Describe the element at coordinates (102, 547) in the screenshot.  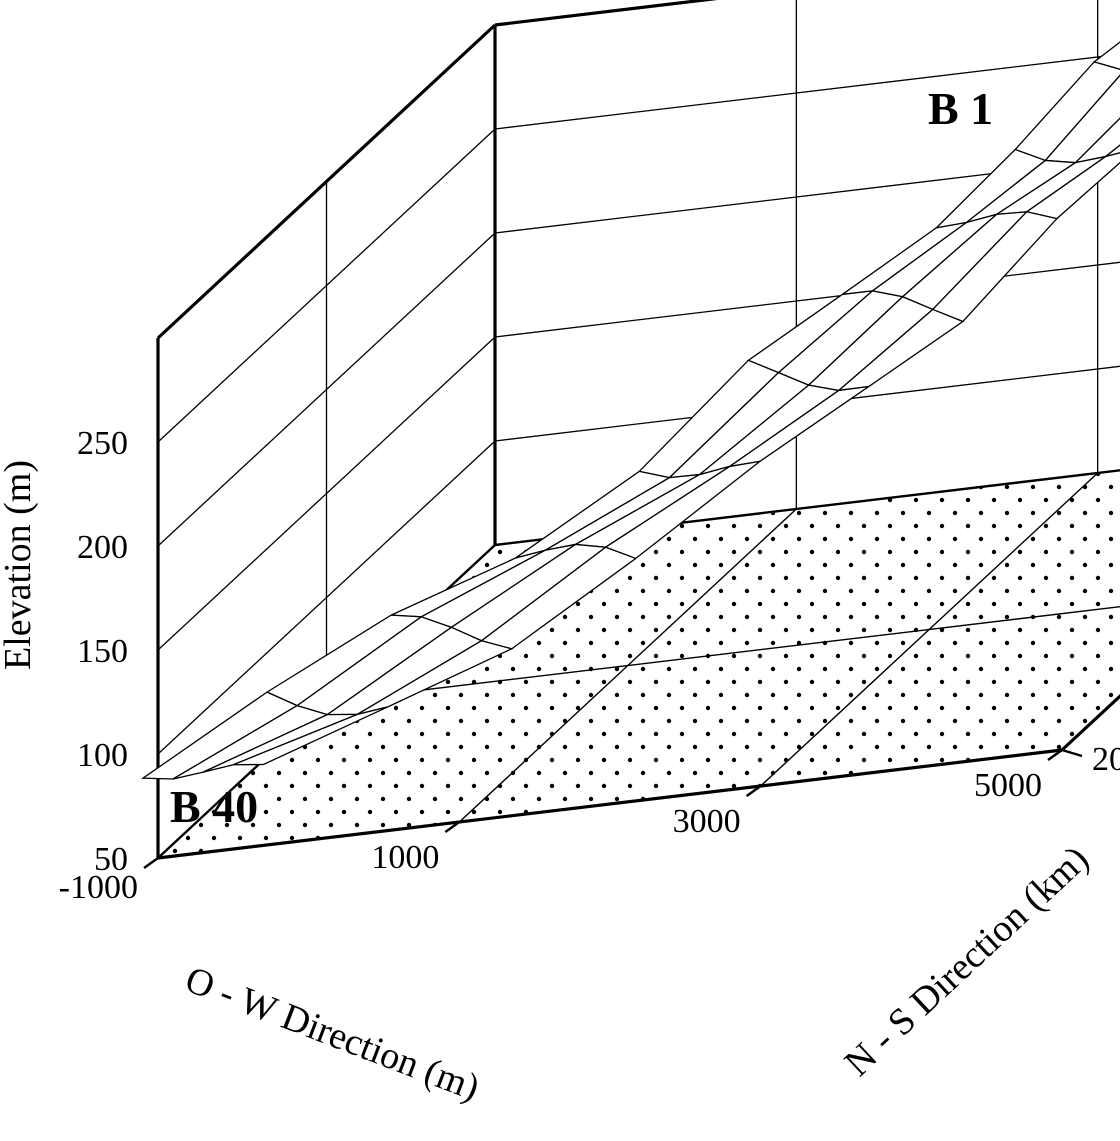
I see `z-tick-label: 200` at that location.